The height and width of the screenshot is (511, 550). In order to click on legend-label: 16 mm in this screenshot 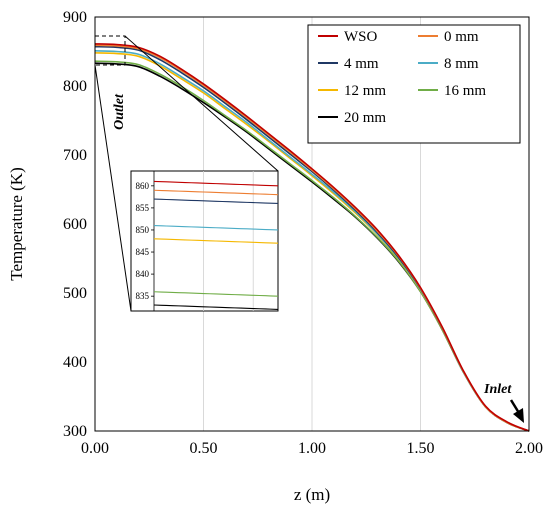, I will do `click(465, 91)`.